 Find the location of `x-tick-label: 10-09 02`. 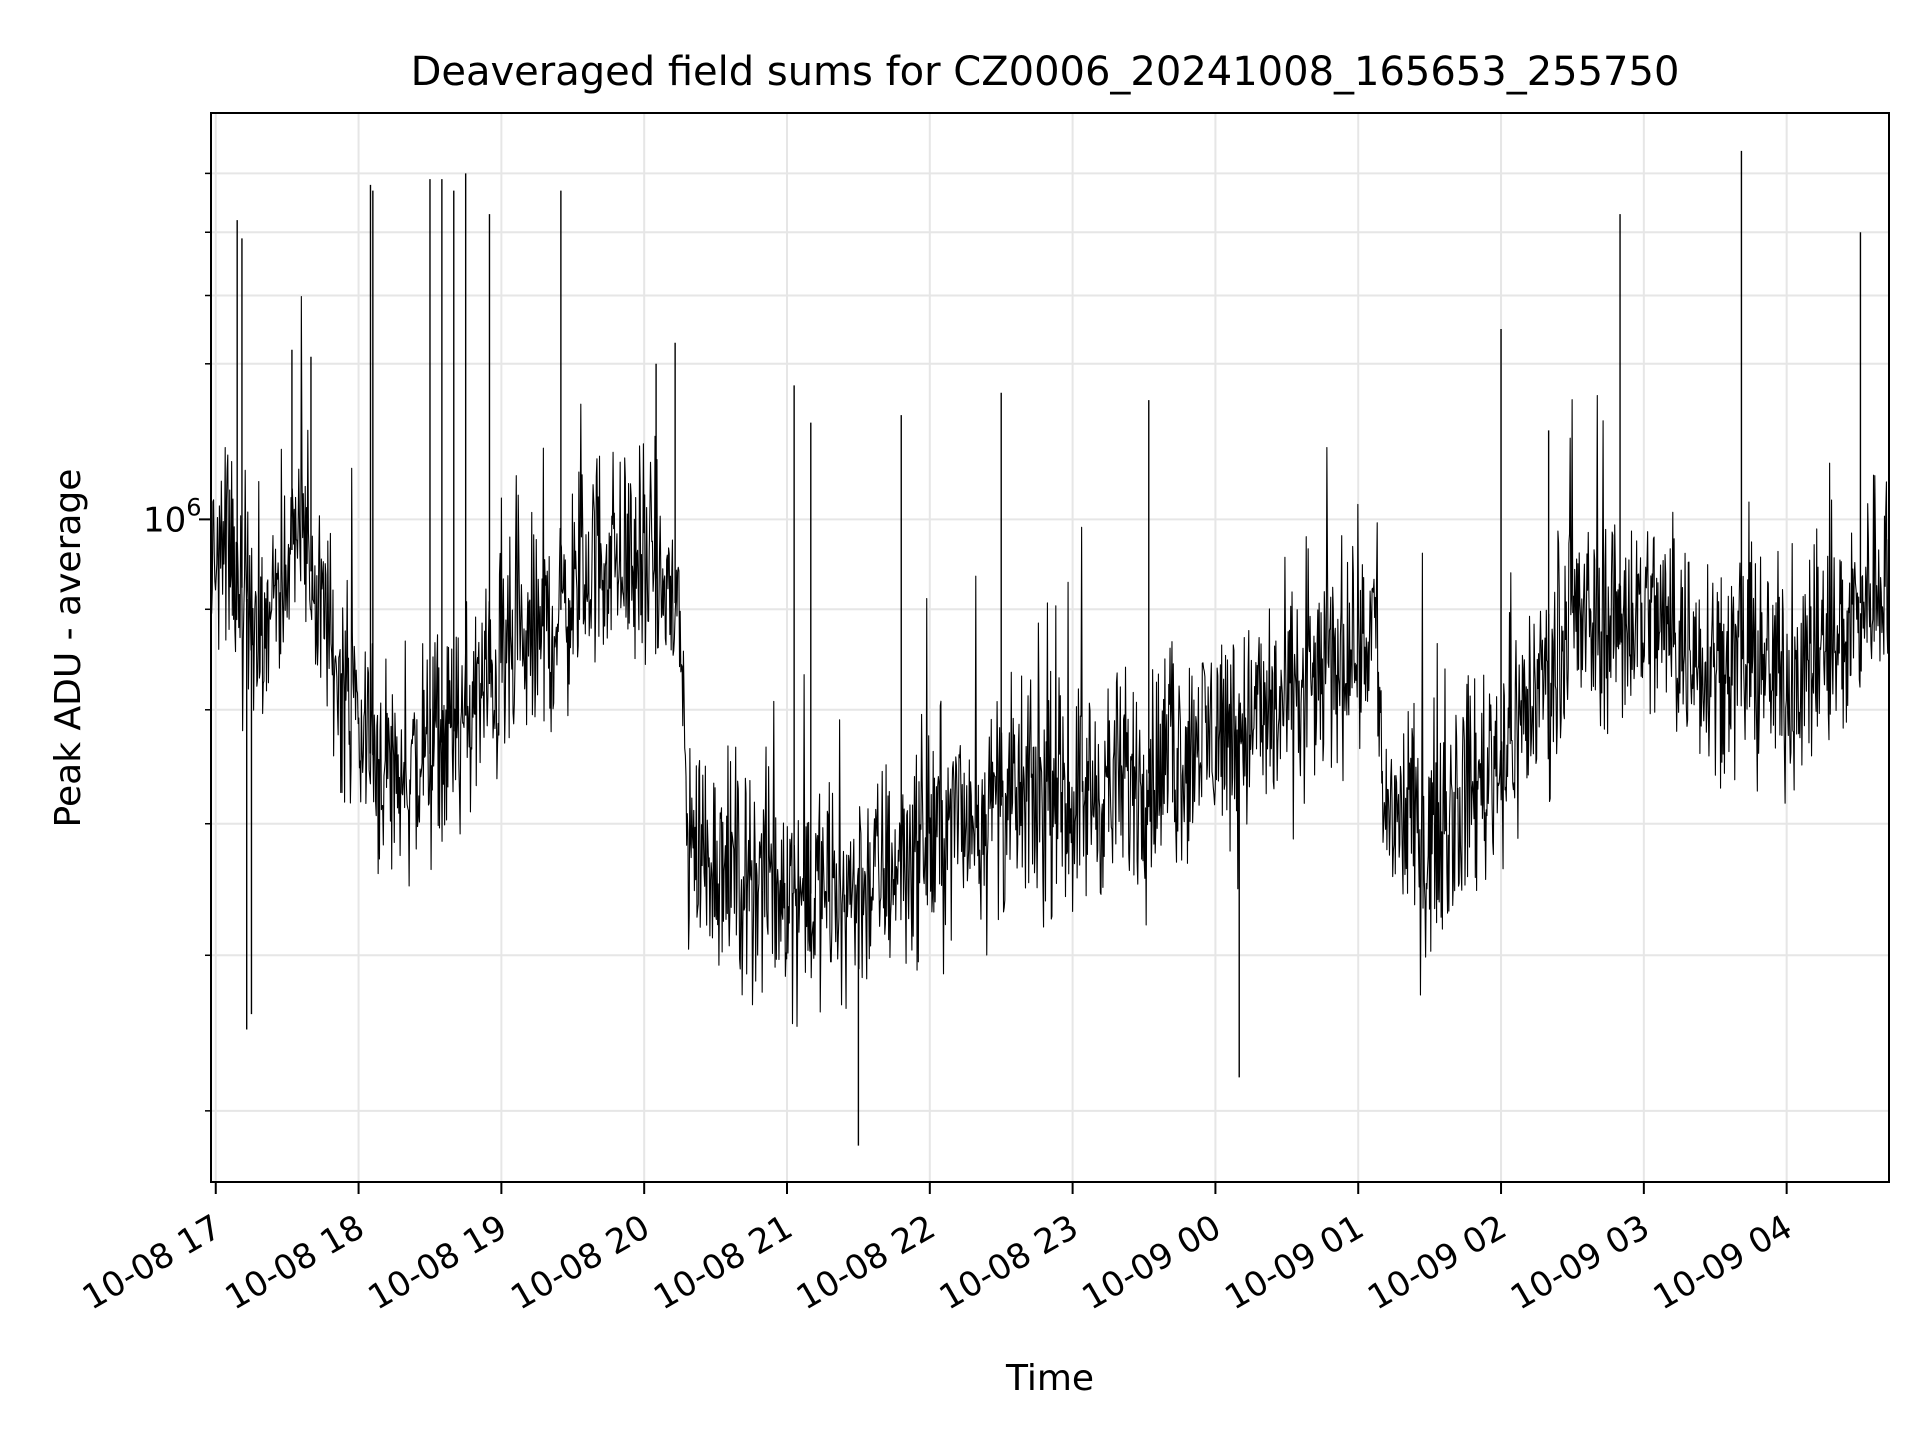

x-tick-label: 10-09 02 is located at coordinates (1437, 1262).